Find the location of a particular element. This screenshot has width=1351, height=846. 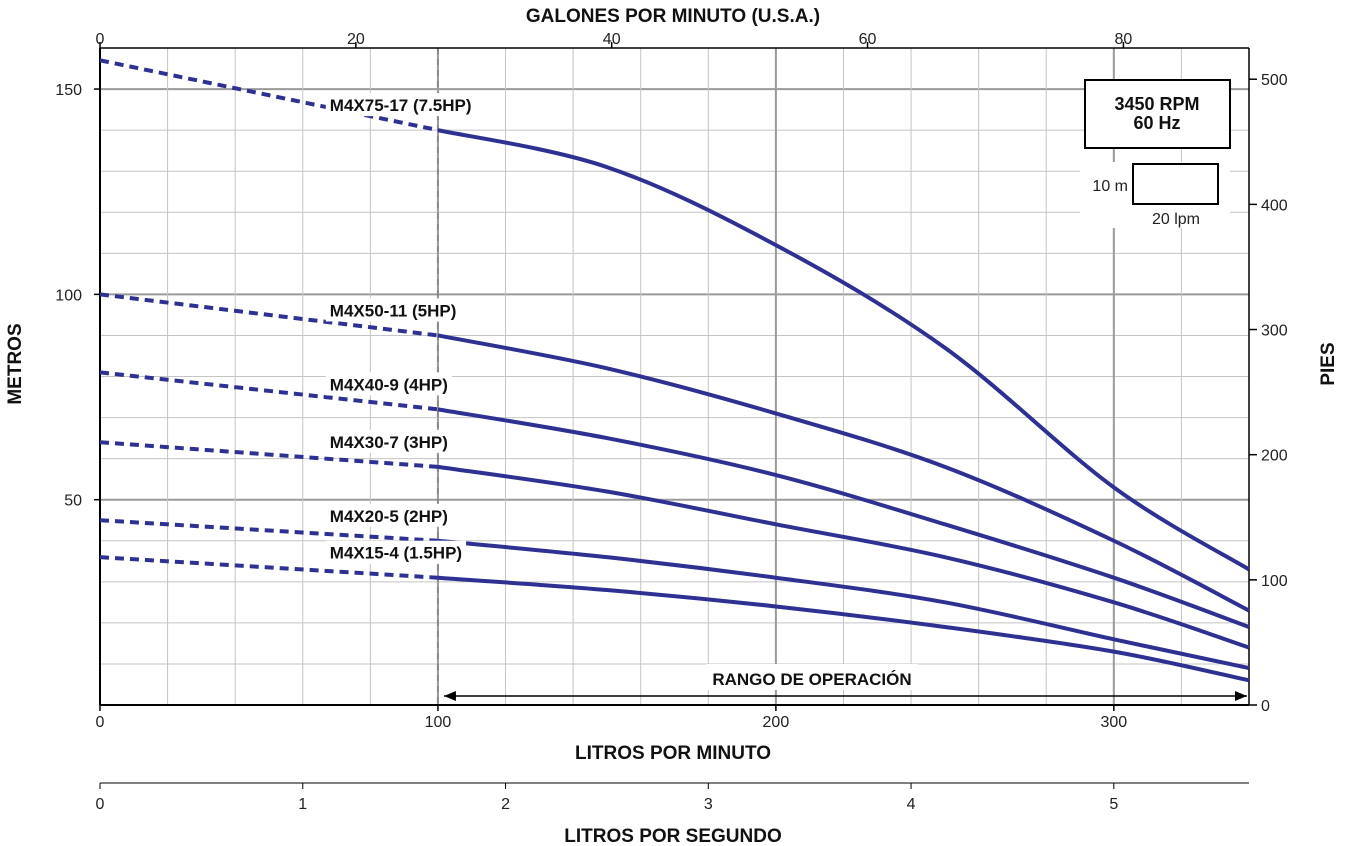

x-tick-label: 200 is located at coordinates (776, 722).